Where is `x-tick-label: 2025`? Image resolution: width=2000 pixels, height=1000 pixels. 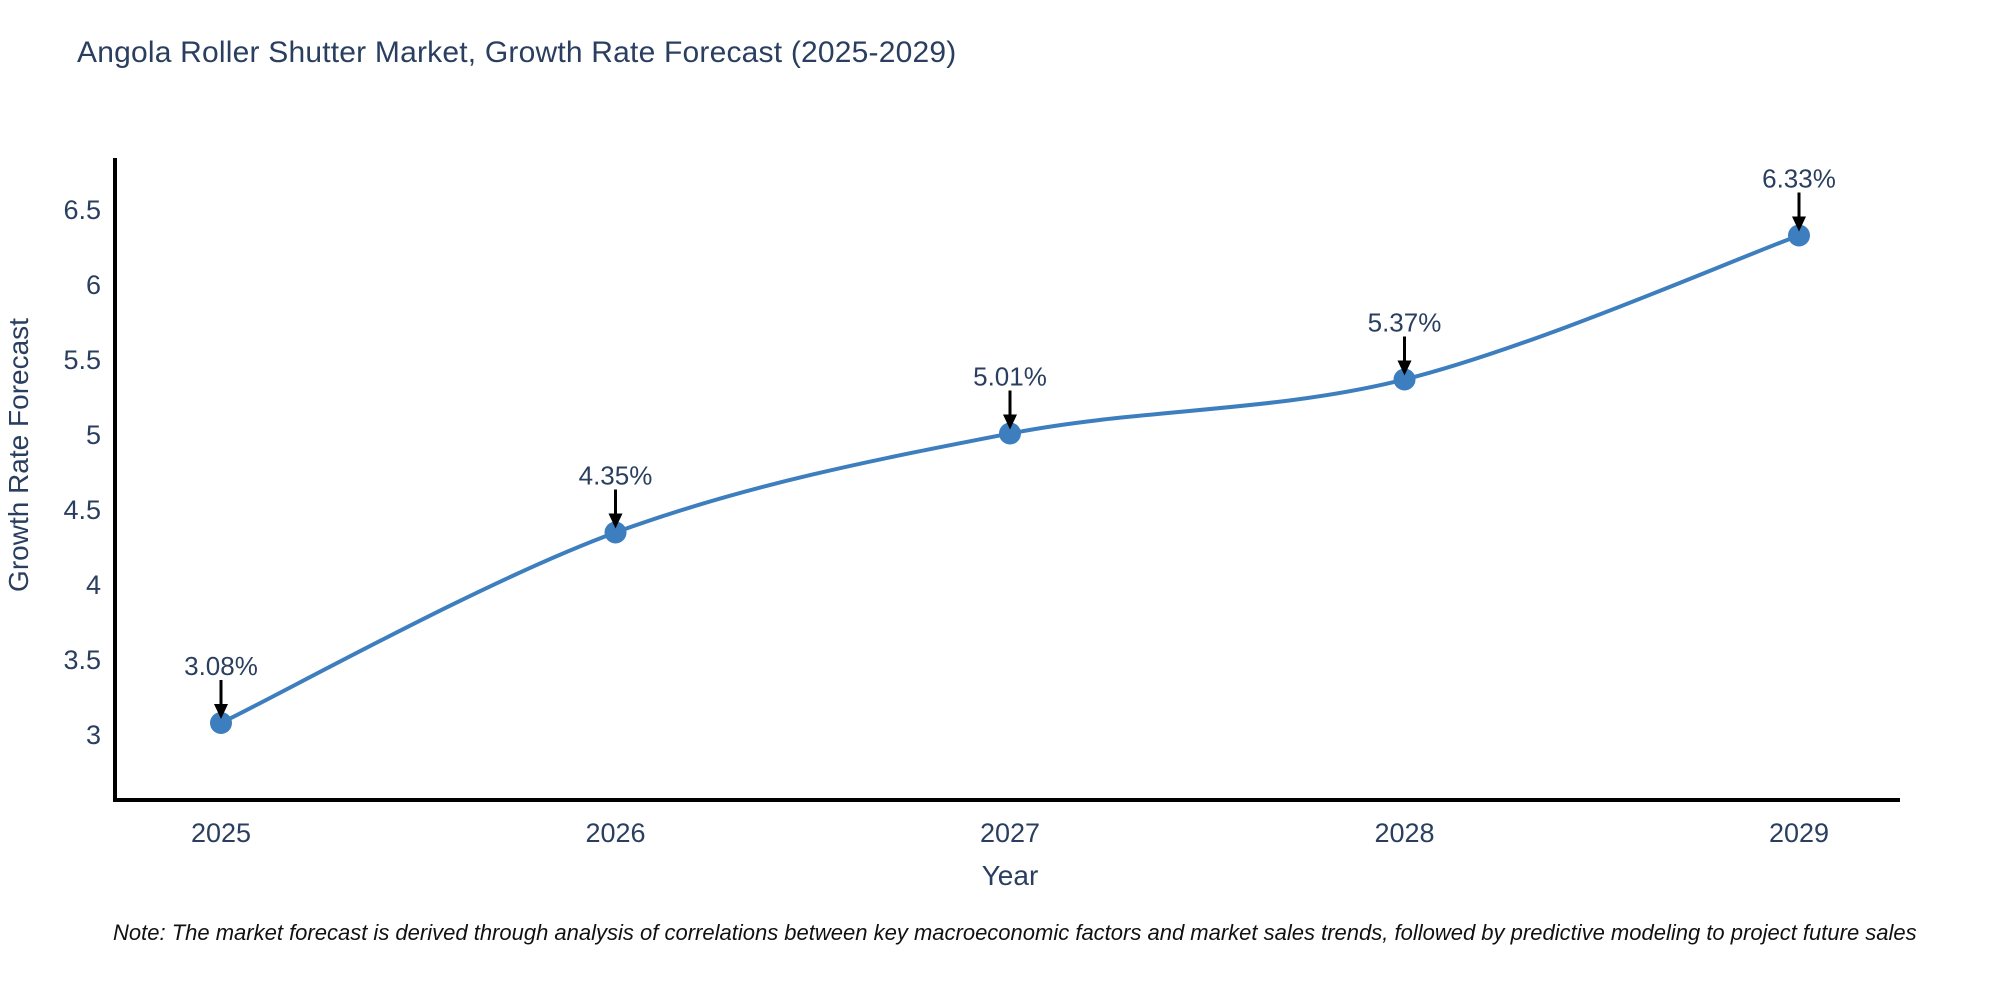 x-tick-label: 2025 is located at coordinates (221, 833).